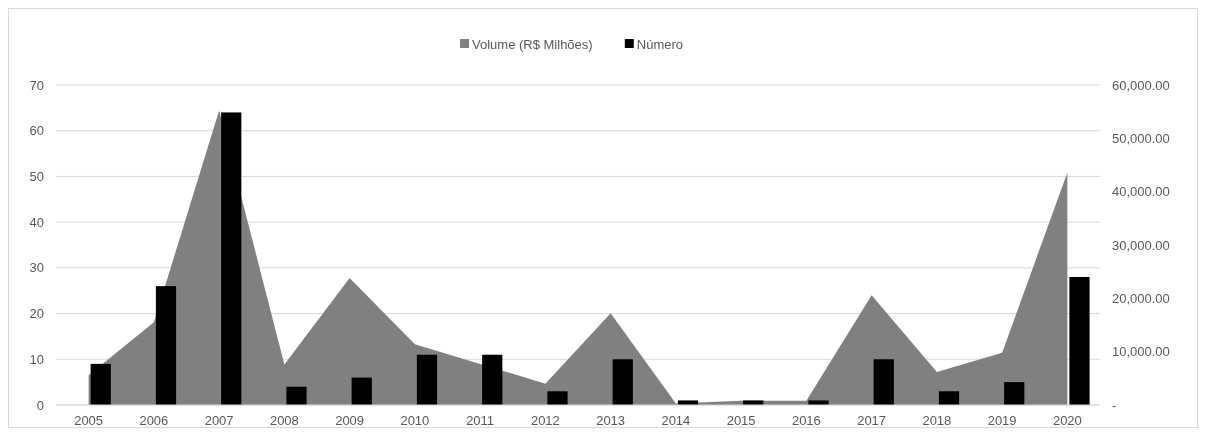 This screenshot has height=437, width=1206. Describe the element at coordinates (1141, 85) in the screenshot. I see `y2-tick-label: 60,000.00` at that location.